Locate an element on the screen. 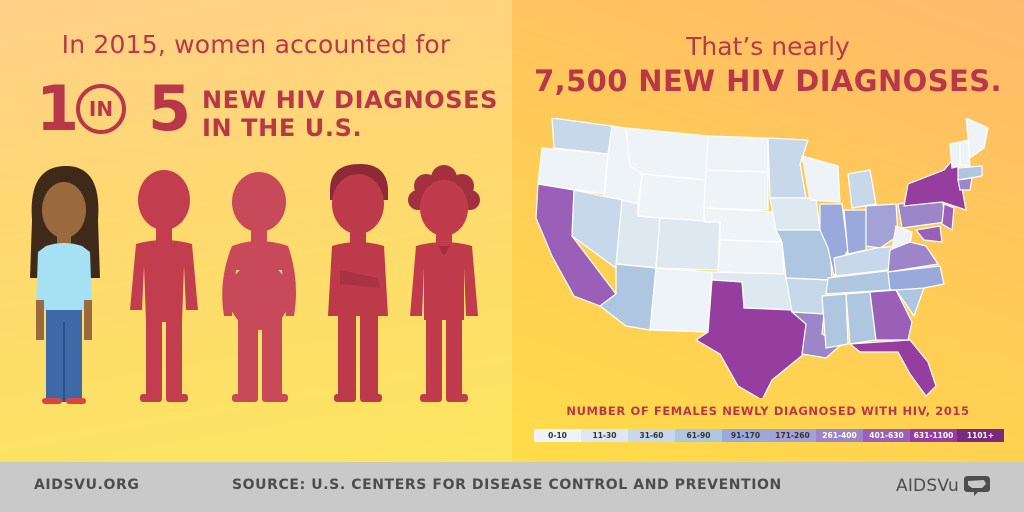  legend-item: 31-60 is located at coordinates (651, 435).